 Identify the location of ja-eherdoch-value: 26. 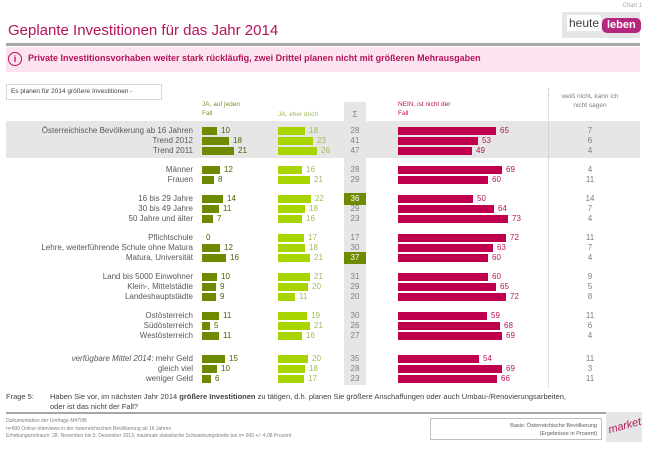
(325, 150).